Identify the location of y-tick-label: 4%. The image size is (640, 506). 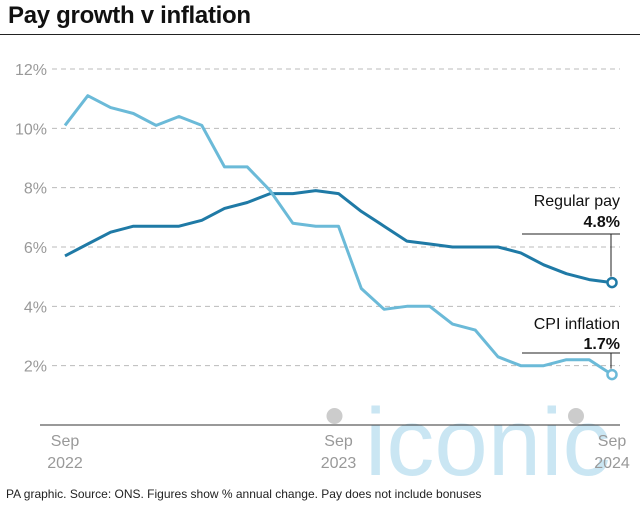
(35, 307).